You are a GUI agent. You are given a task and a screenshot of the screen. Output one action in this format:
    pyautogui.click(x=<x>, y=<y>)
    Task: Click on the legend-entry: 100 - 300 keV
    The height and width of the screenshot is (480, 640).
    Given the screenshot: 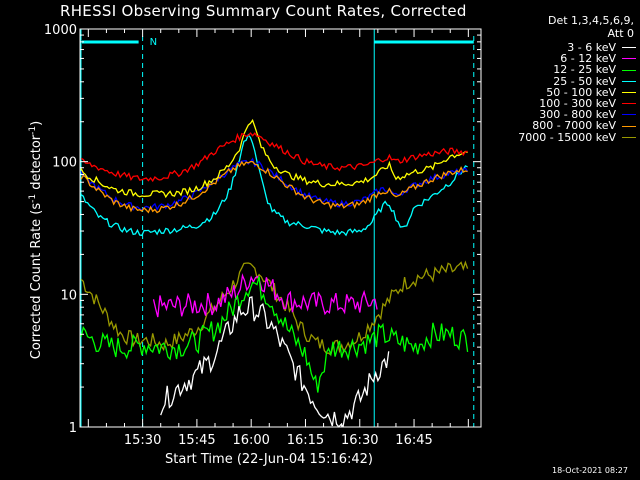 What is the action you would take?
    pyautogui.click(x=577, y=103)
    